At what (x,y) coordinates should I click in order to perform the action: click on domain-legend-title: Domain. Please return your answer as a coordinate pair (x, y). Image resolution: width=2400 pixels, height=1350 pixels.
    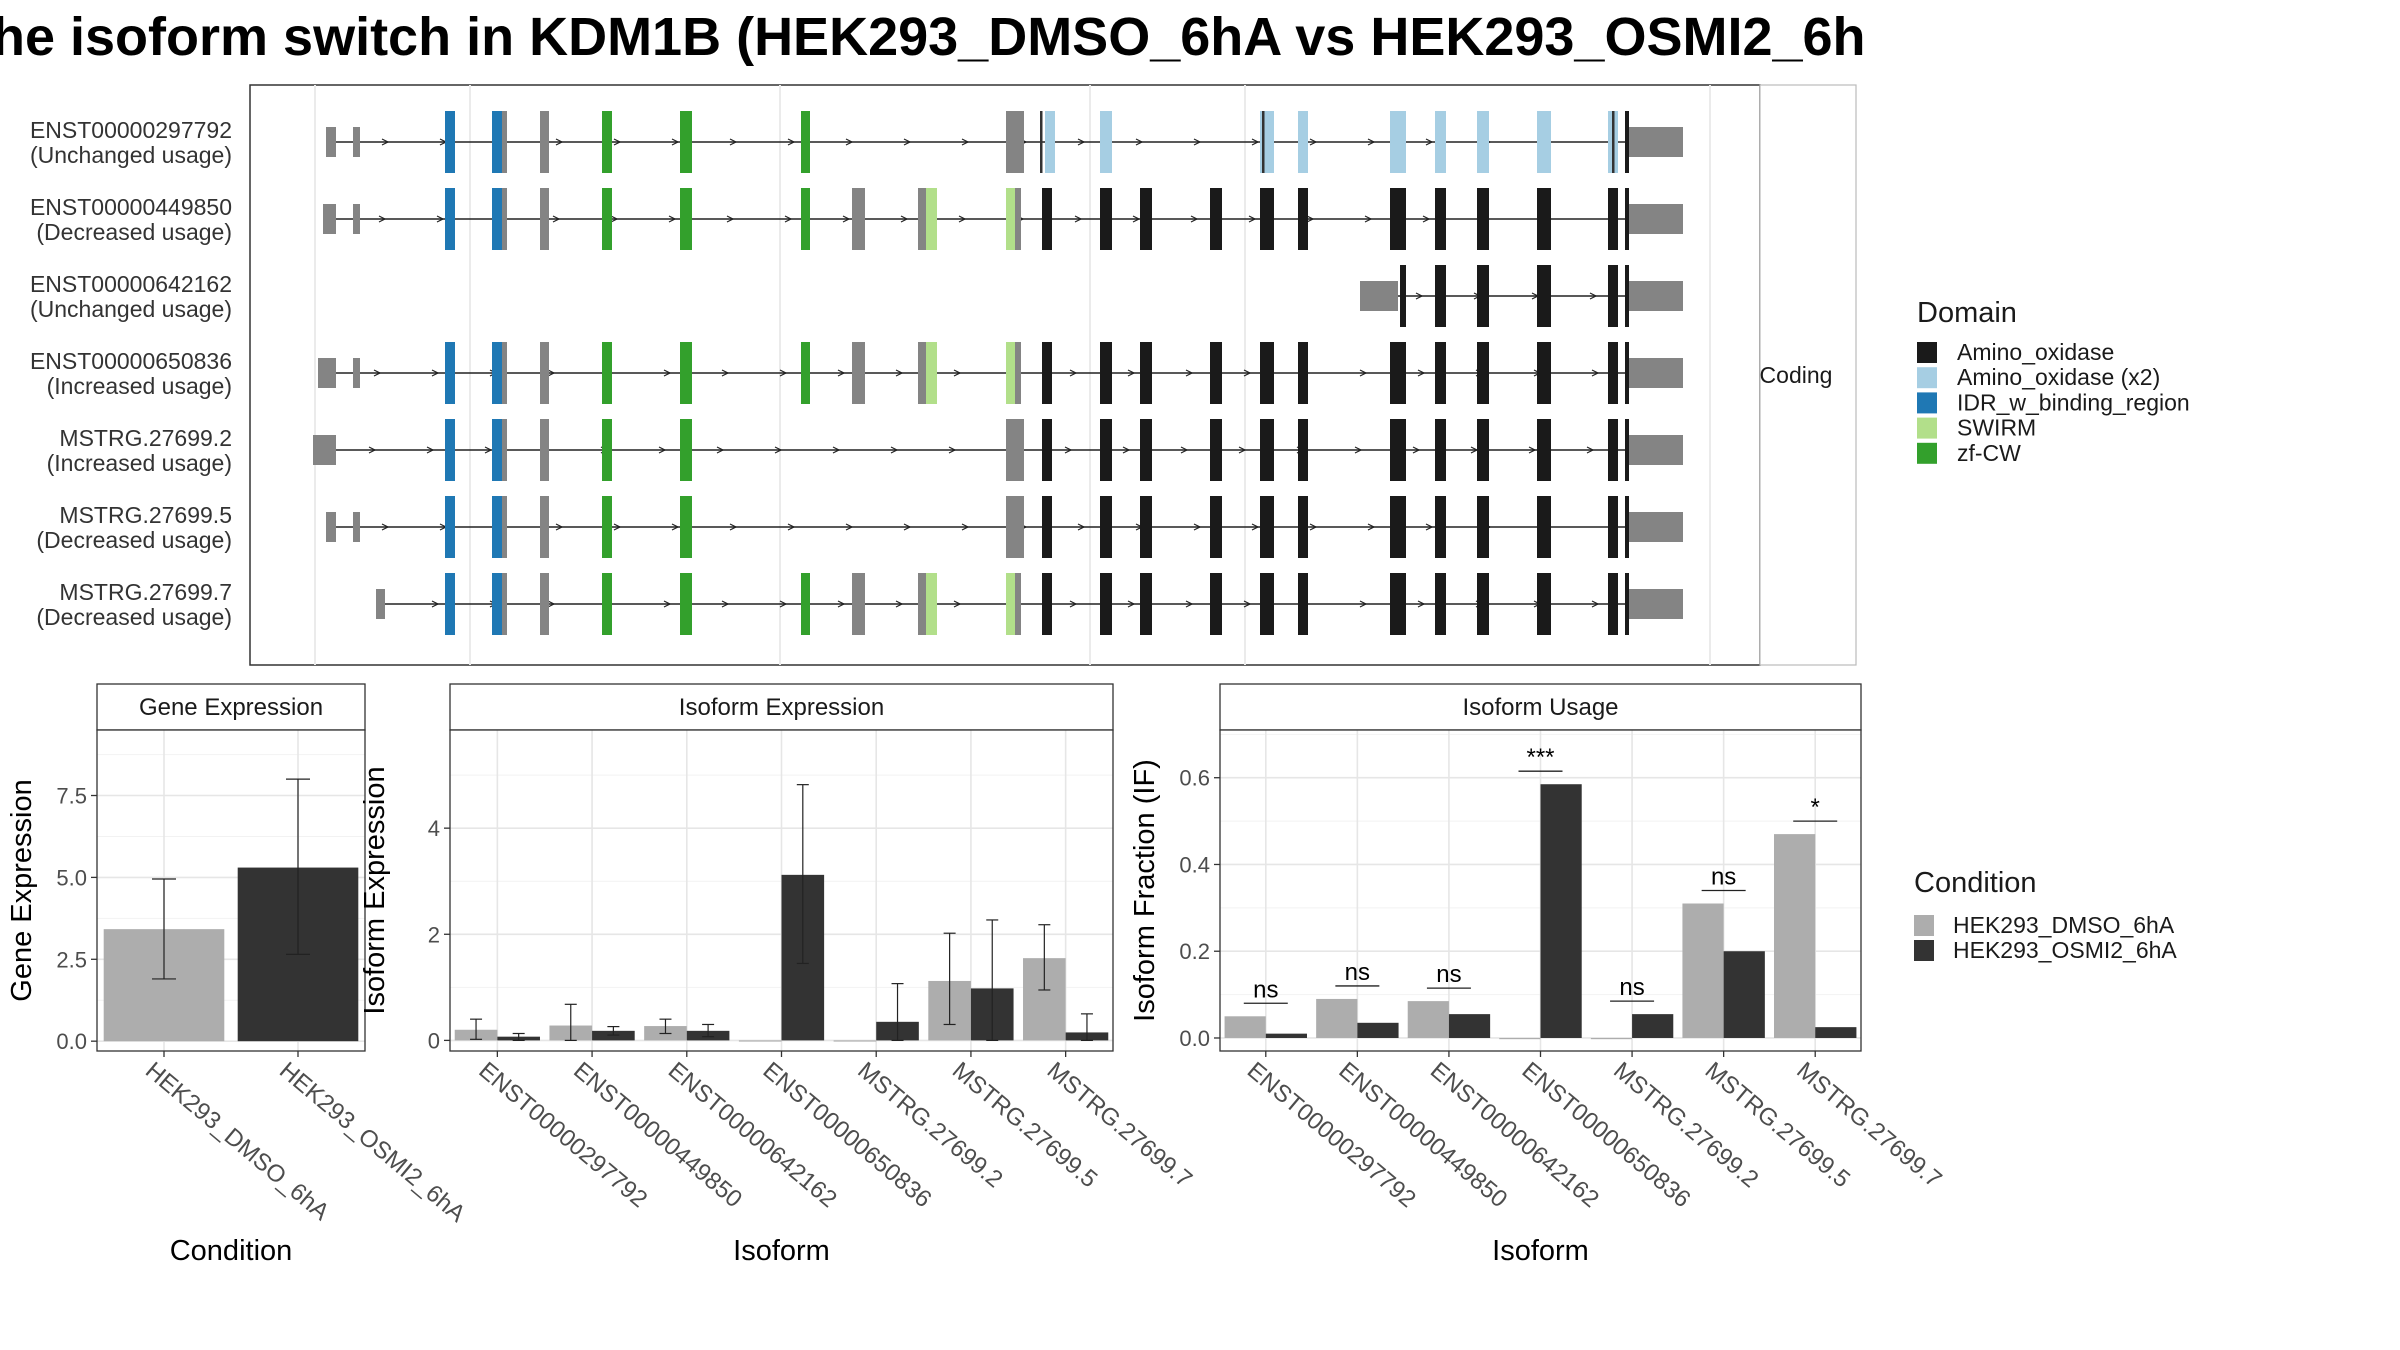
    Looking at the image, I should click on (1967, 313).